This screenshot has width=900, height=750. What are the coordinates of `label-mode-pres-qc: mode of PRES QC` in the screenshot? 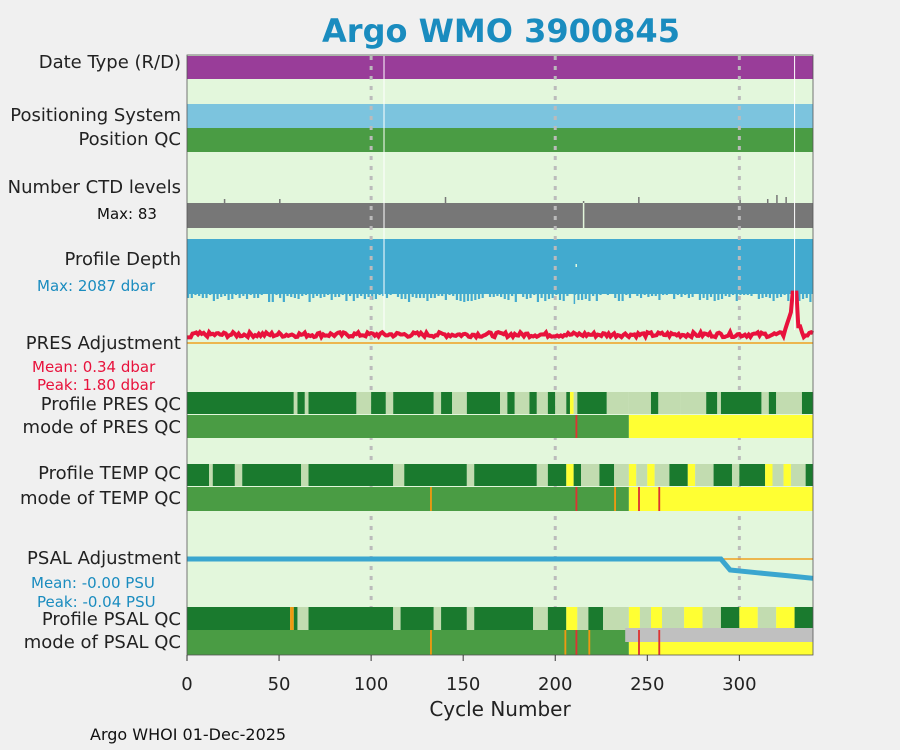 It's located at (101, 427).